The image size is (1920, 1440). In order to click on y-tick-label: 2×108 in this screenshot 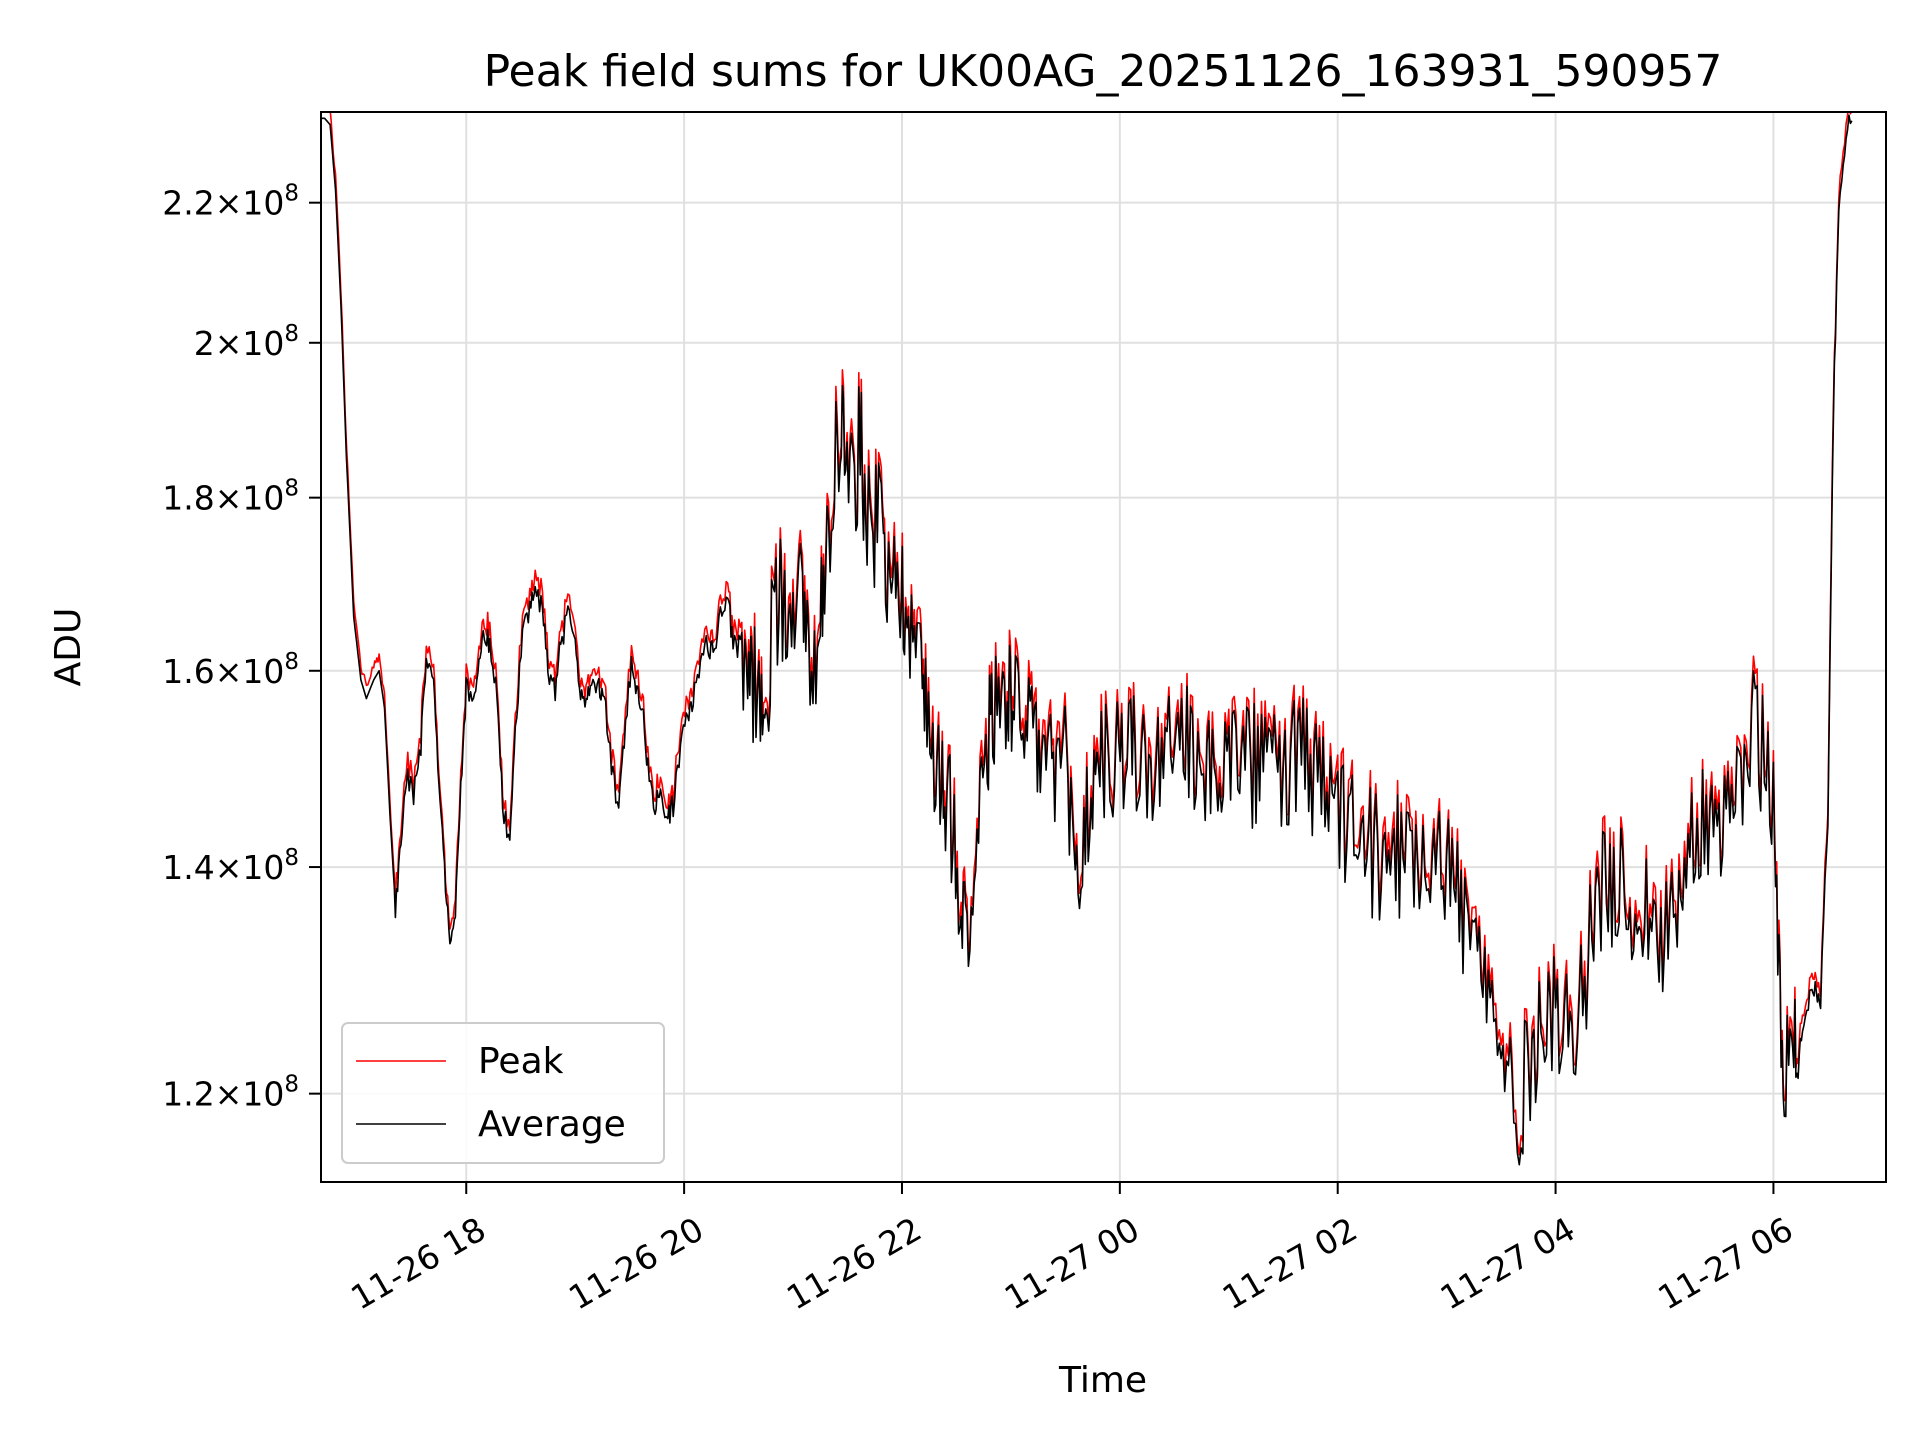, I will do `click(246, 342)`.